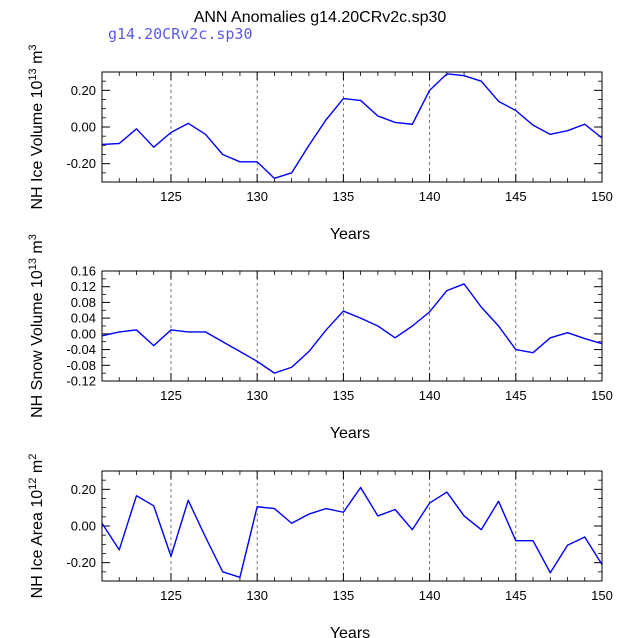 The image size is (638, 638). I want to click on y-axis-label: NH Ice Area 1012 m2, so click(36, 526).